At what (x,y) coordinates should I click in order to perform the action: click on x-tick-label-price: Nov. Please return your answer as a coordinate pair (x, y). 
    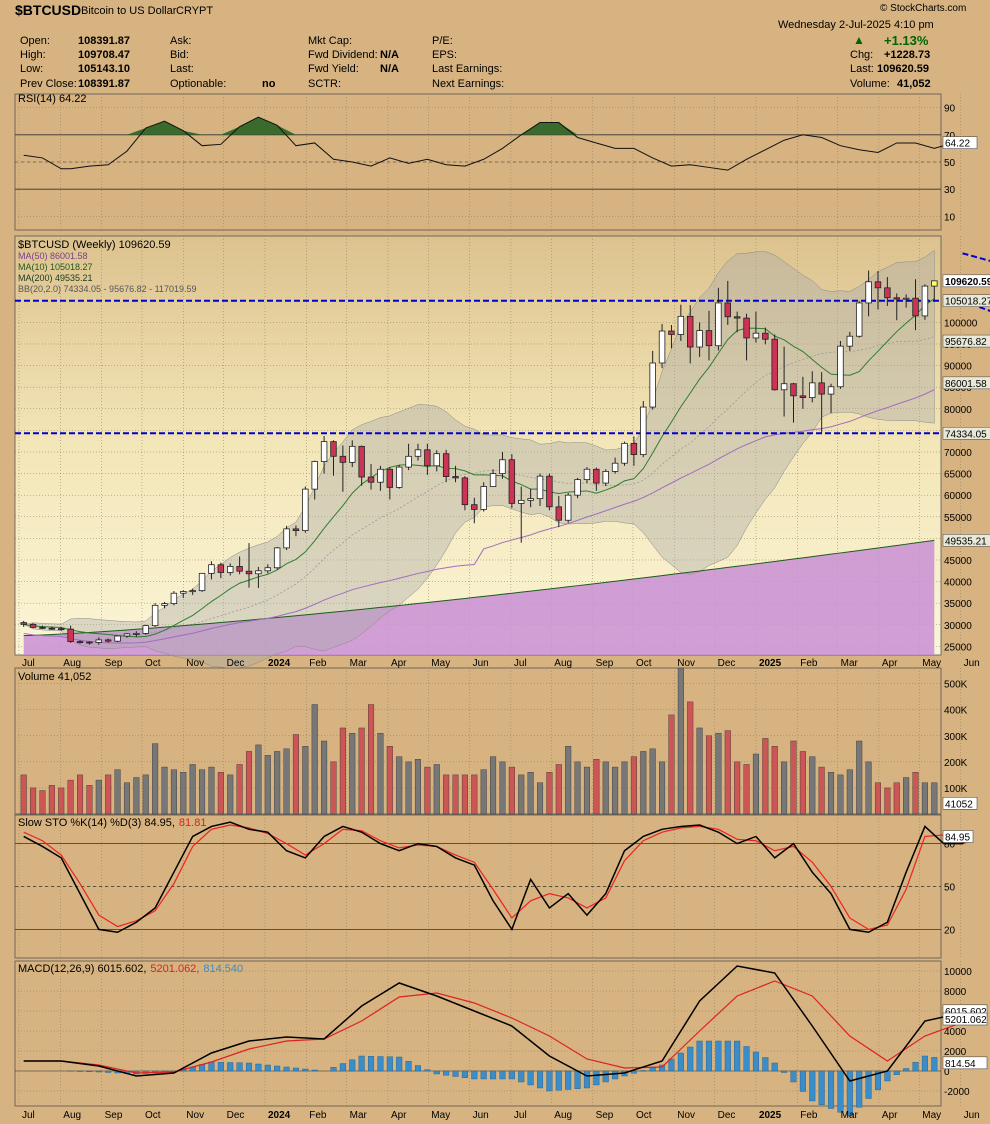
    Looking at the image, I should click on (686, 663).